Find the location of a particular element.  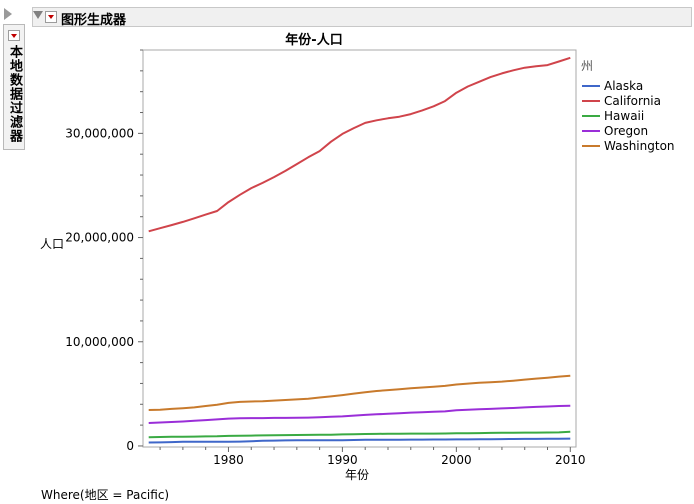

x-tick-label: 1990 is located at coordinates (342, 460).